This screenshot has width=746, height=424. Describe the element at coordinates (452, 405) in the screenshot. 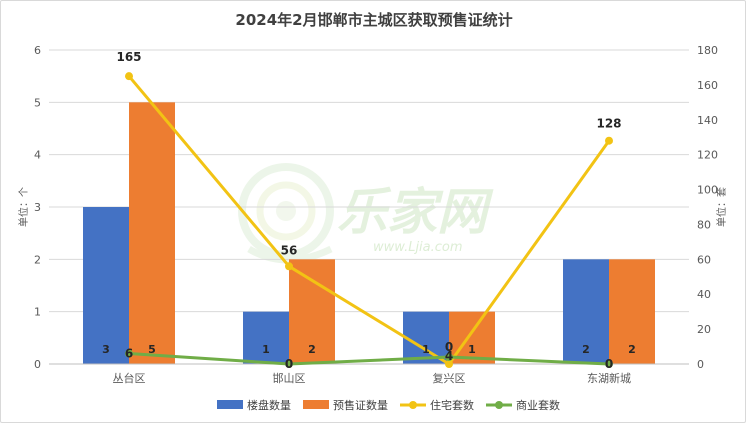

I see `legend-label: 住宅套数` at that location.